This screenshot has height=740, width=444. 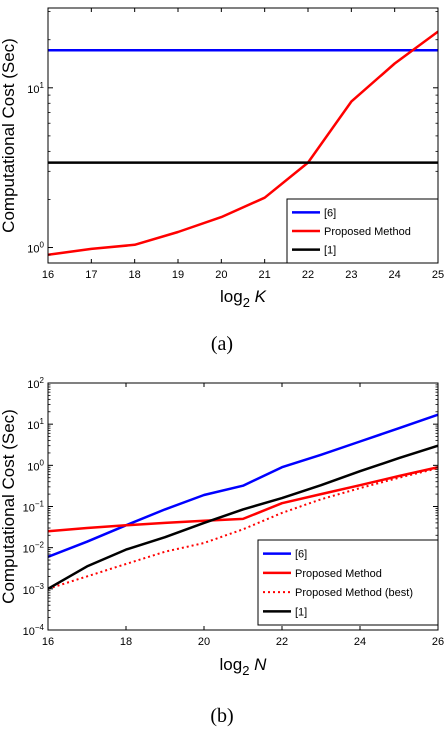 I want to click on x-tick-label: 26, so click(x=438, y=642).